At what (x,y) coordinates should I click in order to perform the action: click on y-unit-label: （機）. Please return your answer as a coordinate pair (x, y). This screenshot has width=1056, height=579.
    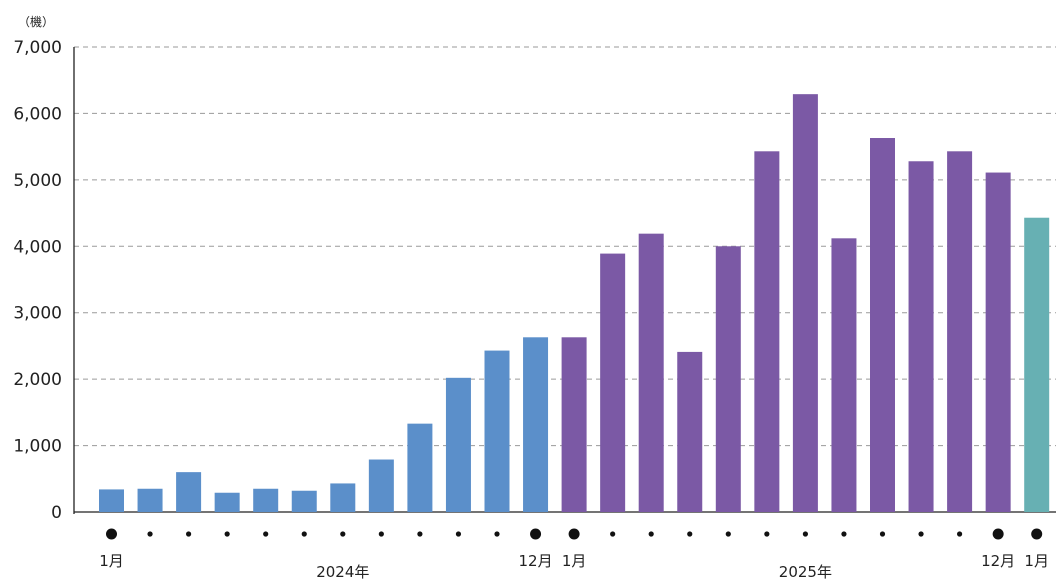
    Looking at the image, I should click on (36, 21).